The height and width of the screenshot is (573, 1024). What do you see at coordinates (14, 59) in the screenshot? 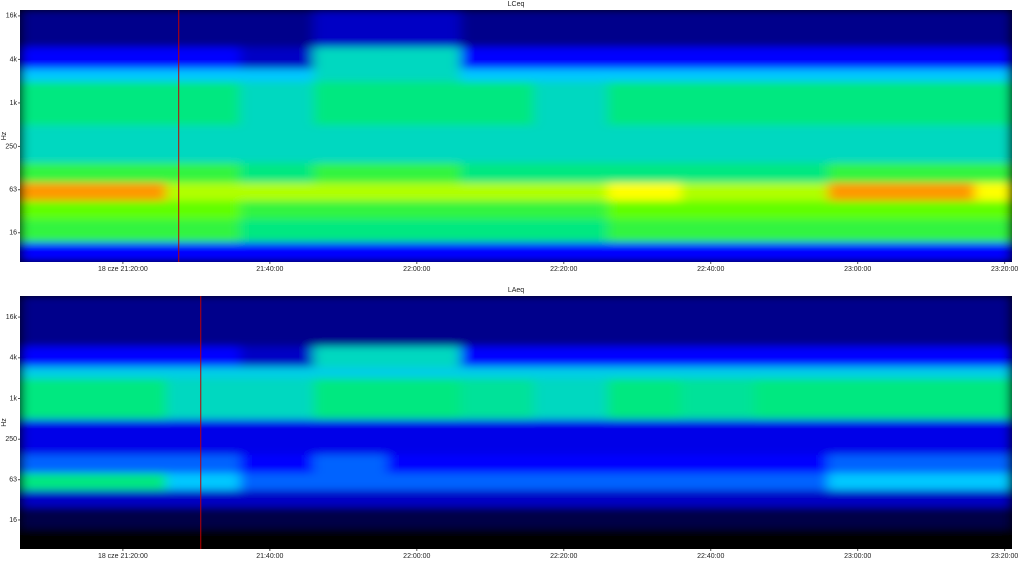
I see `y-tick-label: 4k` at bounding box center [14, 59].